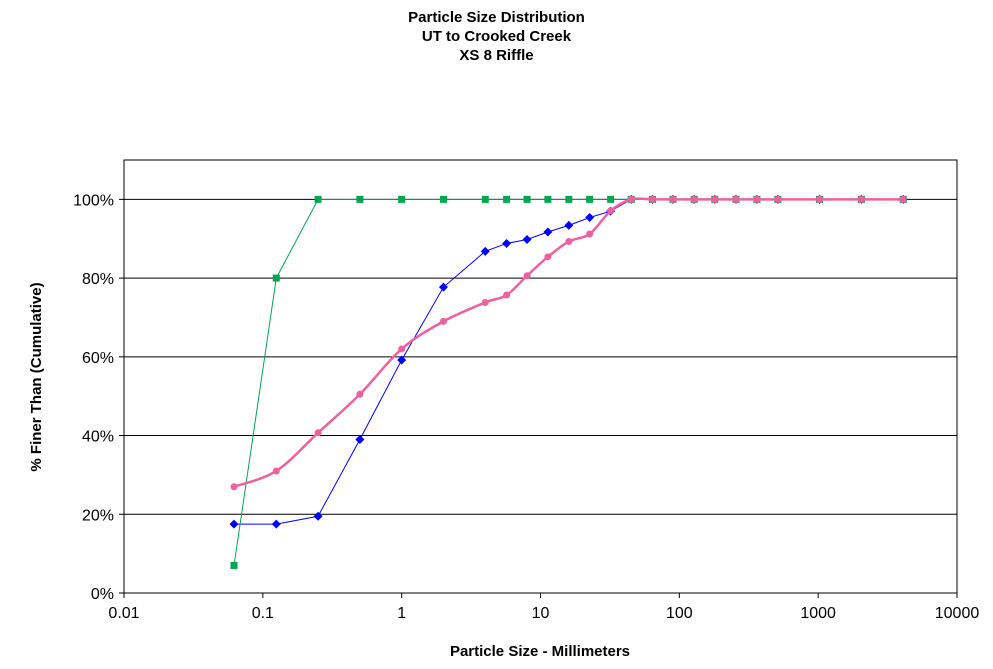 The height and width of the screenshot is (669, 993). I want to click on y-tick-label: 60%, so click(98, 358).